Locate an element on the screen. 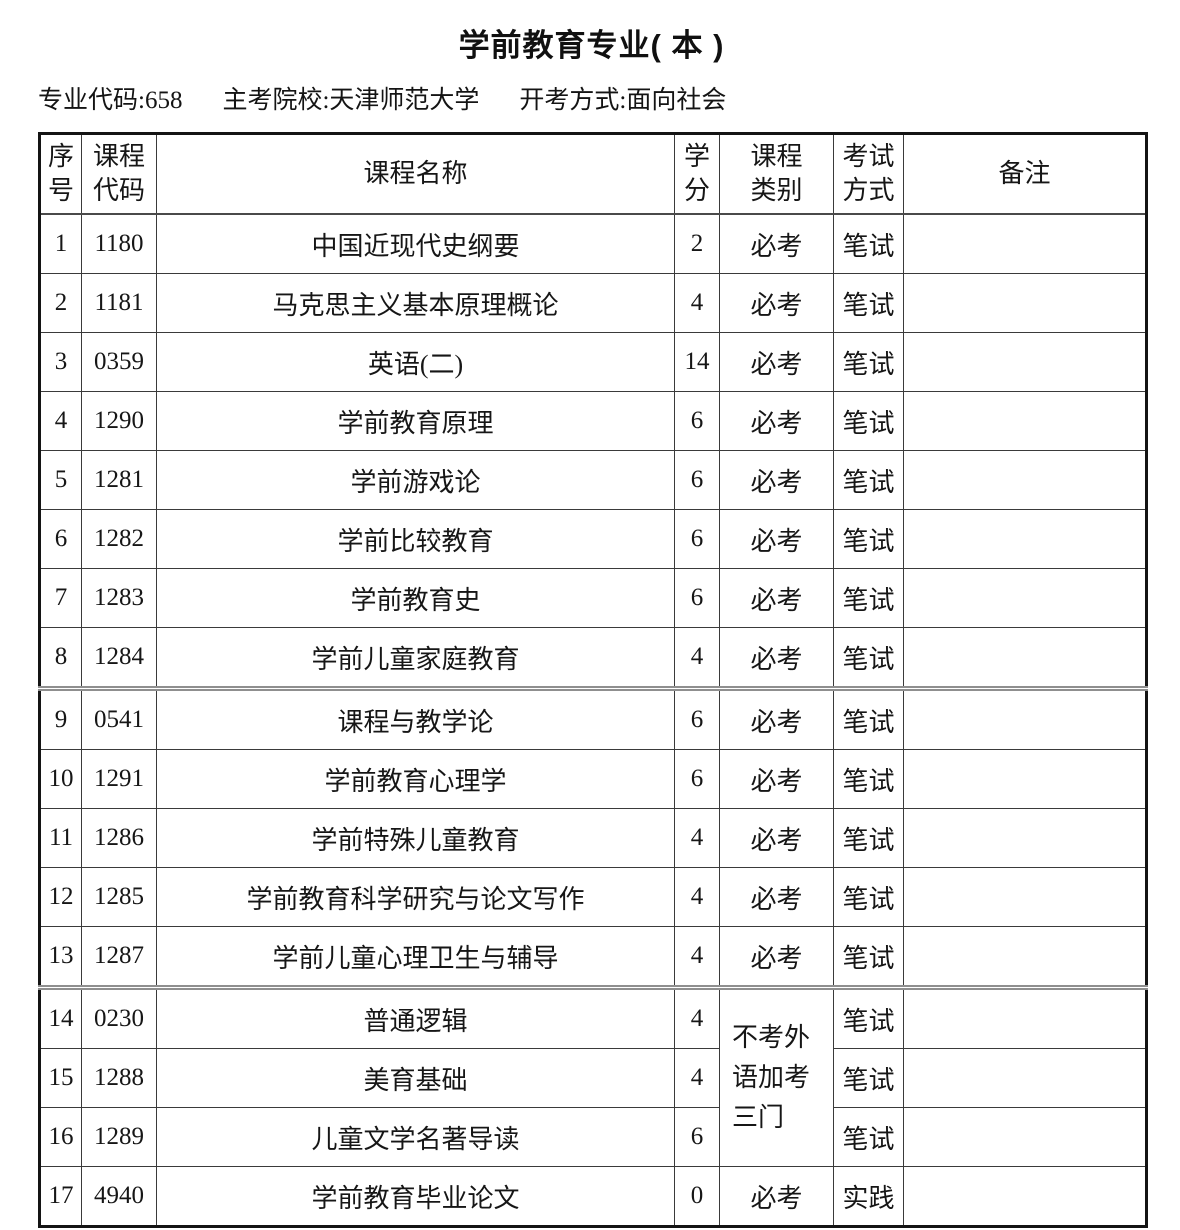 The height and width of the screenshot is (1230, 1180). cell-course-code: 1290 is located at coordinates (119, 421).